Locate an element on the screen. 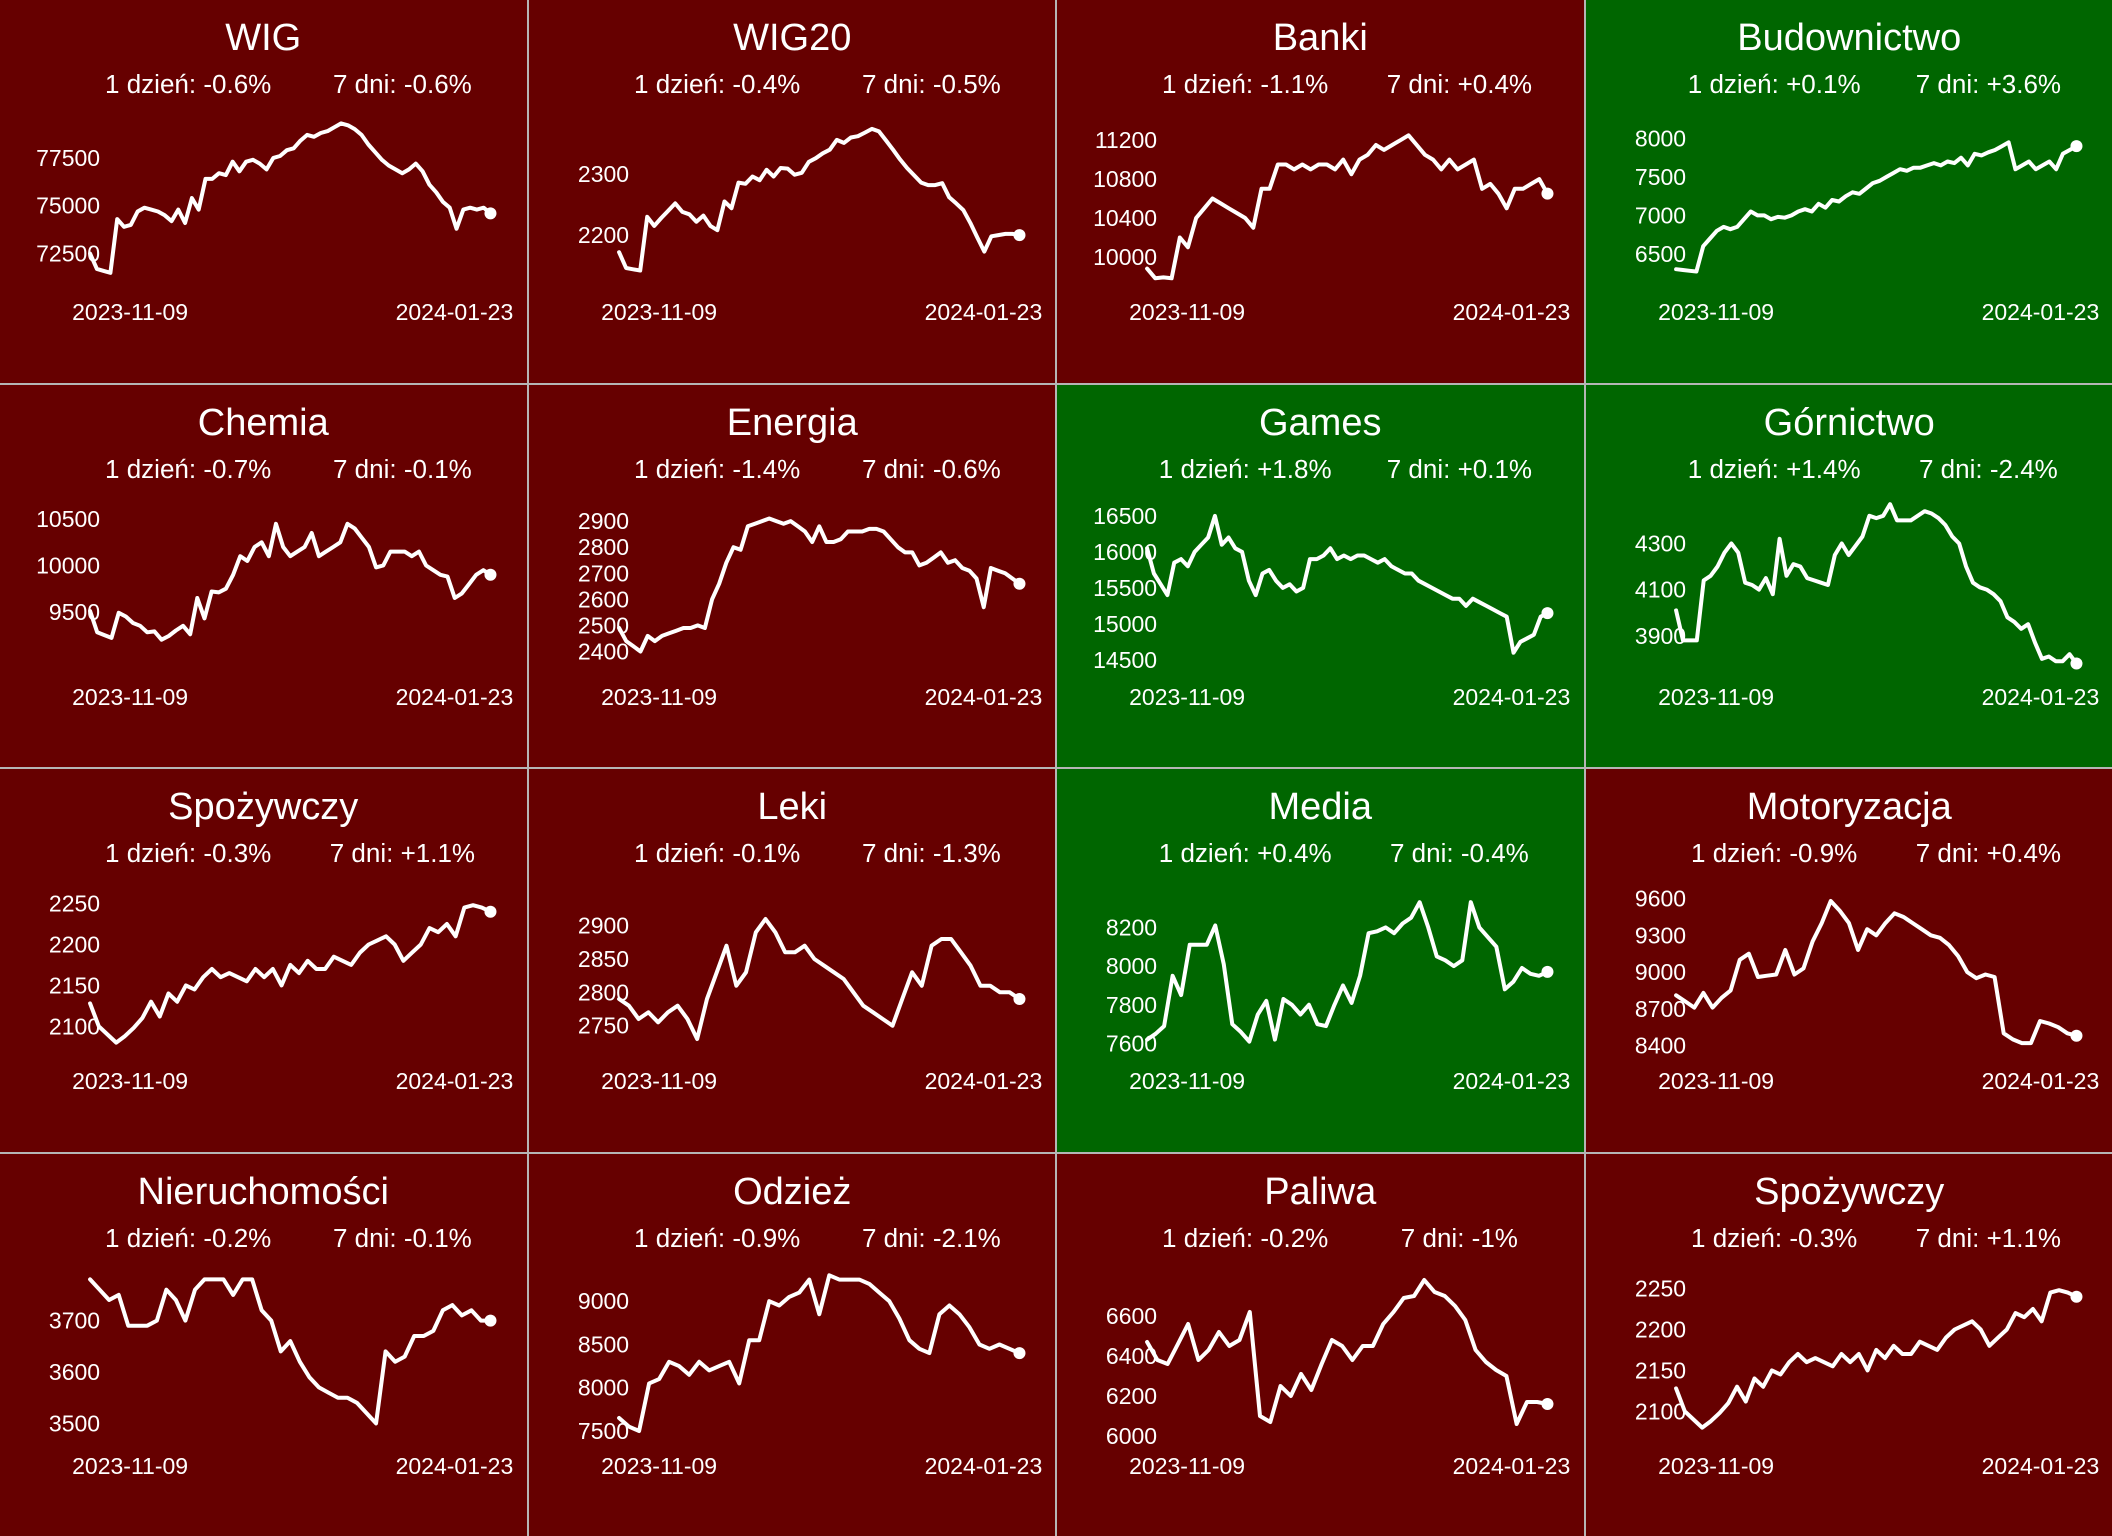 The height and width of the screenshot is (1536, 2112). y-tick-label: 2600 is located at coordinates (602, 599).